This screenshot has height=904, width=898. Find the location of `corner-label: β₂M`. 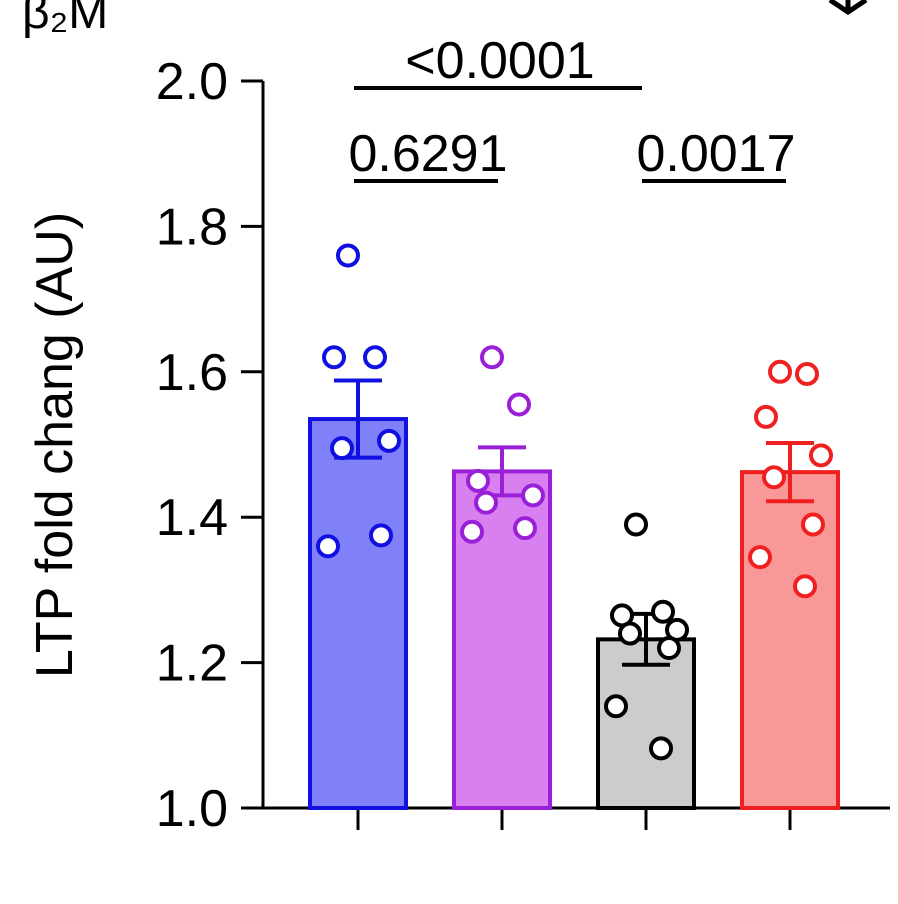

corner-label: β₂M is located at coordinates (65, 19).